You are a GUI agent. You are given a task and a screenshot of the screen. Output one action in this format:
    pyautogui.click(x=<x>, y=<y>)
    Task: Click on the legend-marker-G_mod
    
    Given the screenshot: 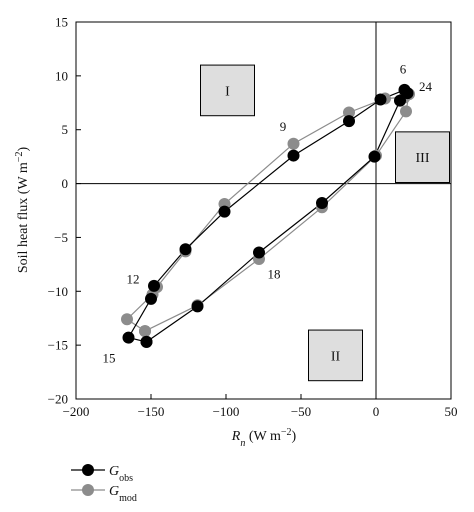 What is the action you would take?
    pyautogui.click(x=88, y=490)
    